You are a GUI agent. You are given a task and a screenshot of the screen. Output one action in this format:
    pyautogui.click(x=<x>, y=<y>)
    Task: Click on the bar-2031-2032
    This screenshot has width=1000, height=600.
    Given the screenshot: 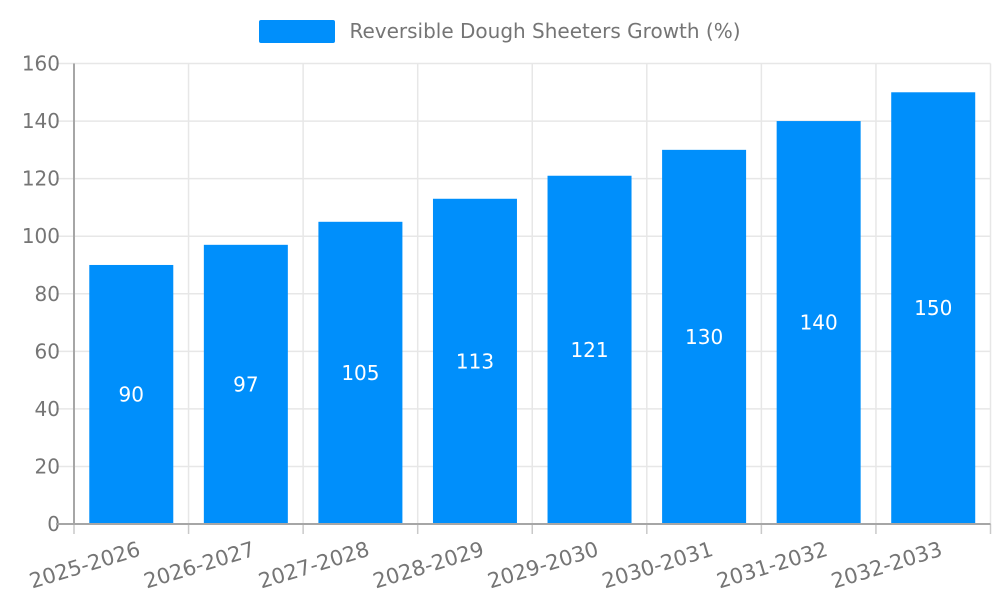 What is the action you would take?
    pyautogui.click(x=818, y=322)
    